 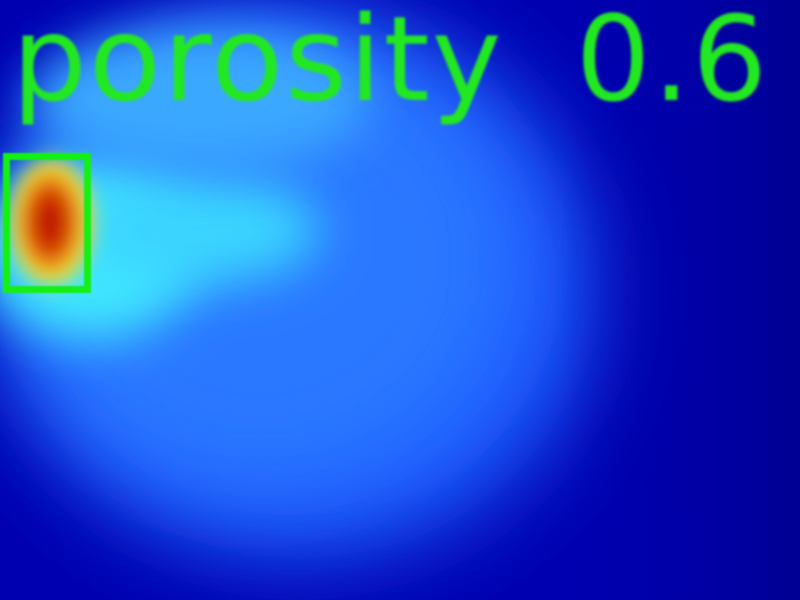 What do you see at coordinates (47, 223) in the screenshot?
I see `detection-box` at bounding box center [47, 223].